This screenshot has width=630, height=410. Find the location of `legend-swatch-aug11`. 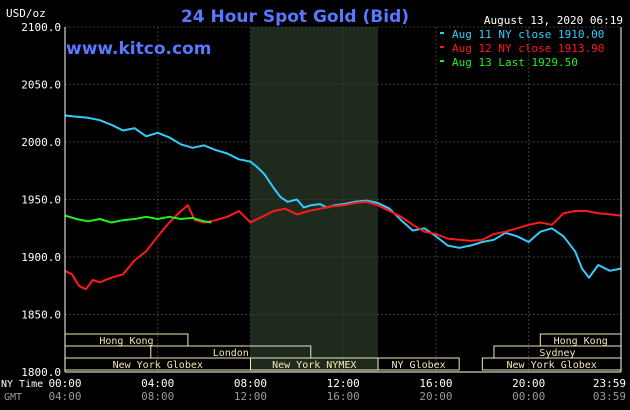

legend-swatch-aug11 is located at coordinates (442, 33).